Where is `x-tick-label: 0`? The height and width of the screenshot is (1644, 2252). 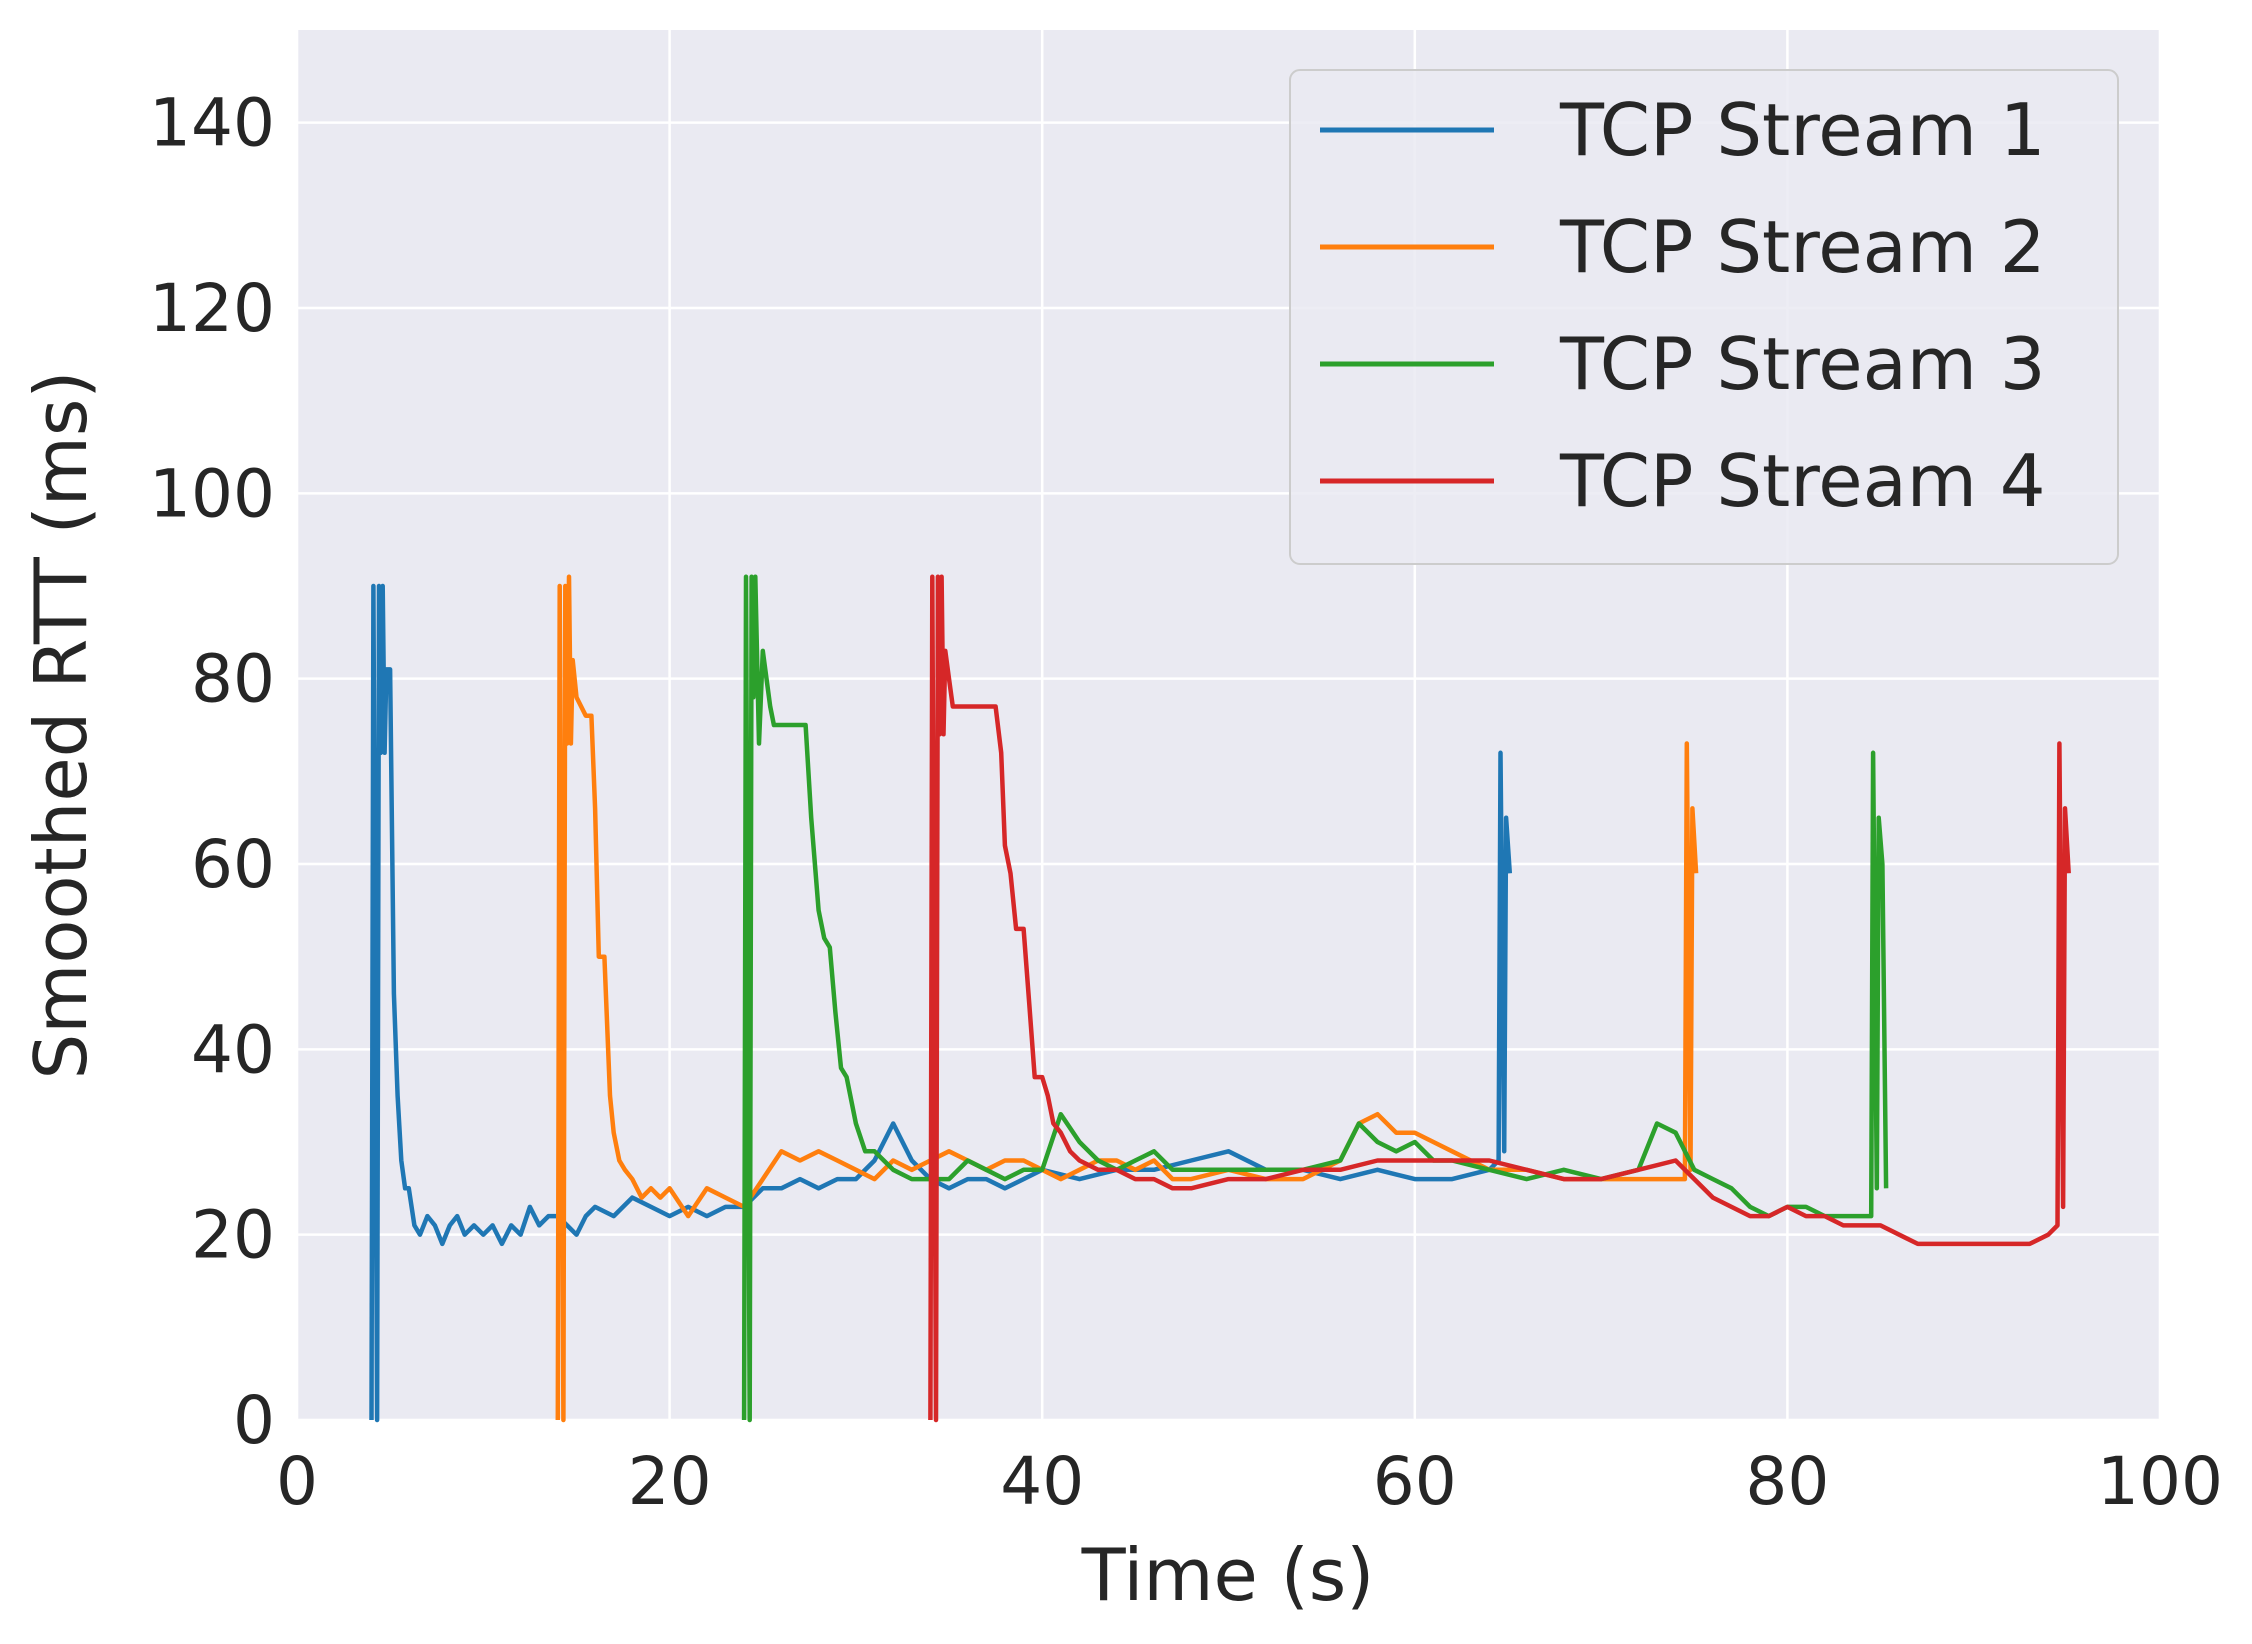
x-tick-label: 0 is located at coordinates (297, 1481).